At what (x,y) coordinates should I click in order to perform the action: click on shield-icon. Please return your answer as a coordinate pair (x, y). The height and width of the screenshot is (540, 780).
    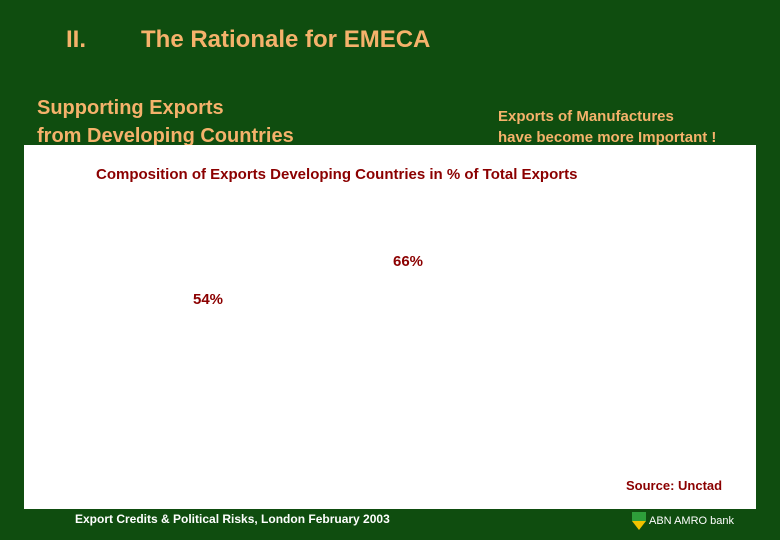
    Looking at the image, I should click on (639, 521).